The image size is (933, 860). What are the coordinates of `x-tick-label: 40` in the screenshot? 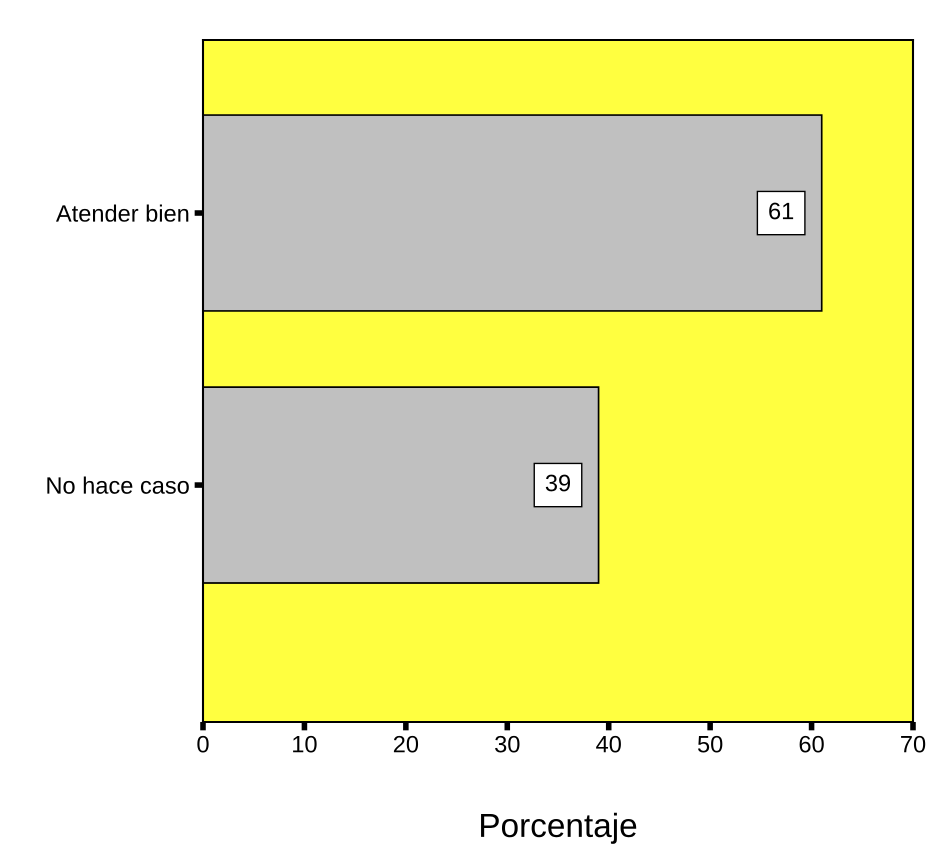 It's located at (608, 744).